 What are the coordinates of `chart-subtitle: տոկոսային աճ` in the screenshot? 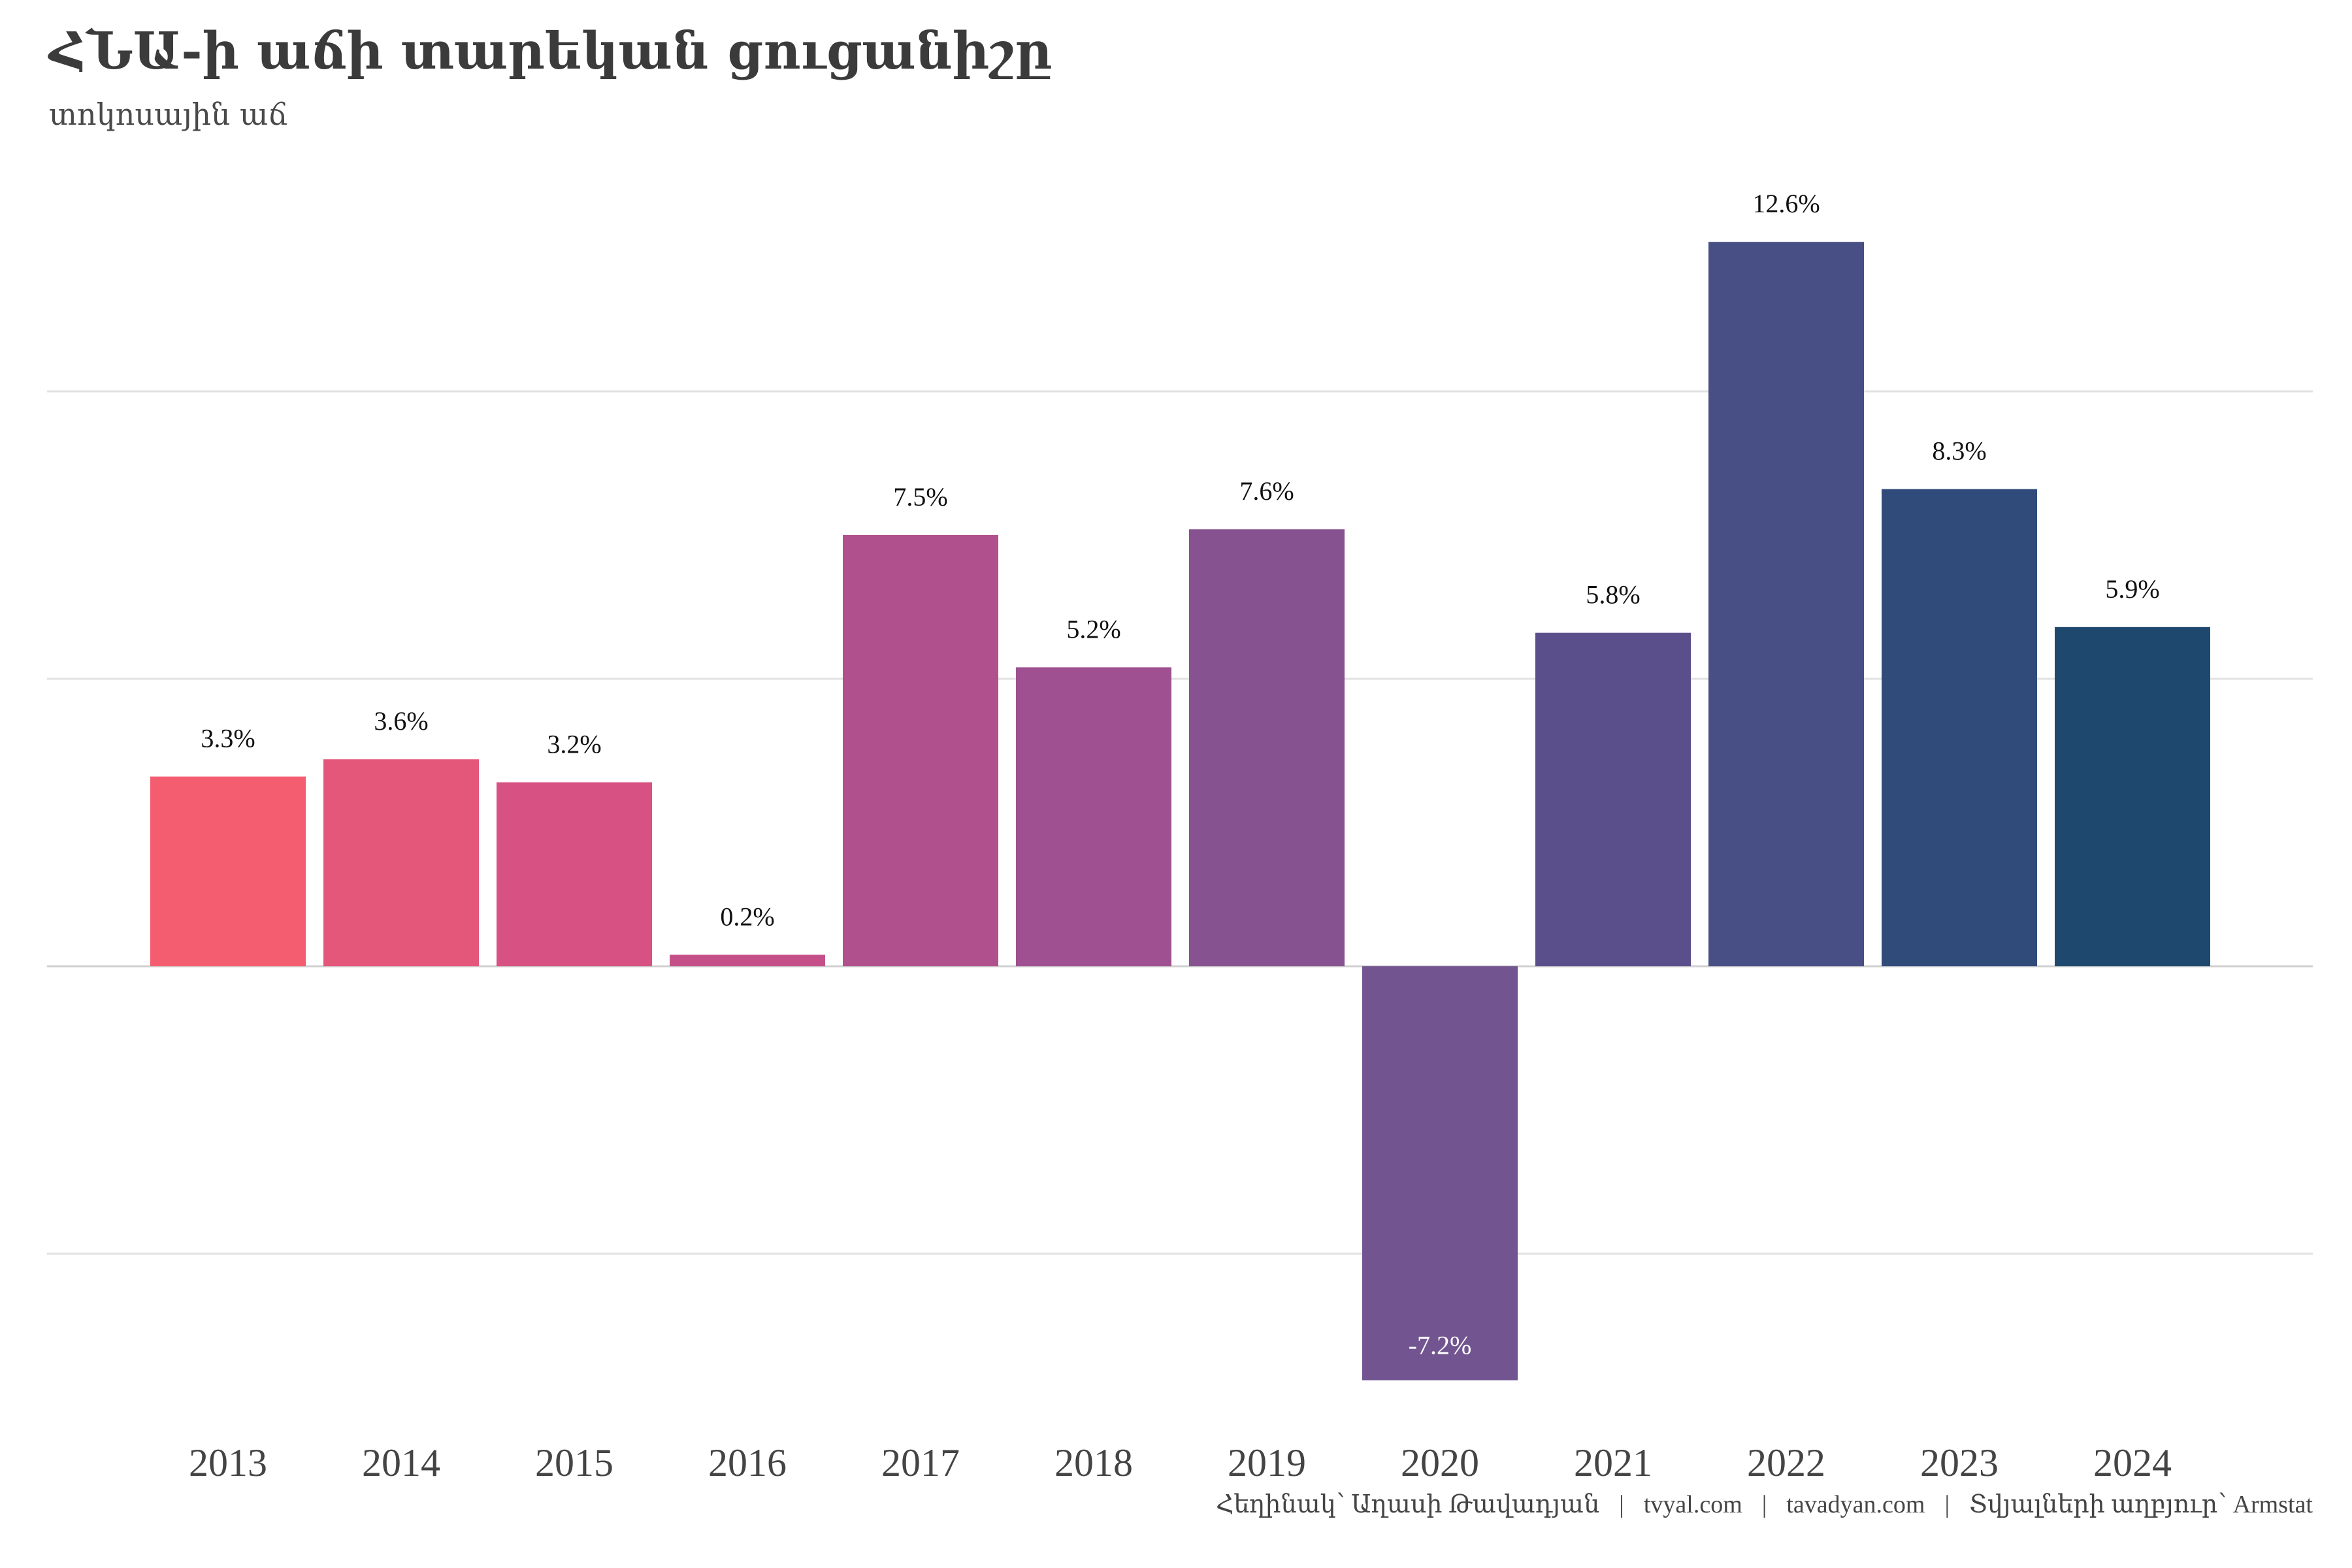 It's located at (168, 114).